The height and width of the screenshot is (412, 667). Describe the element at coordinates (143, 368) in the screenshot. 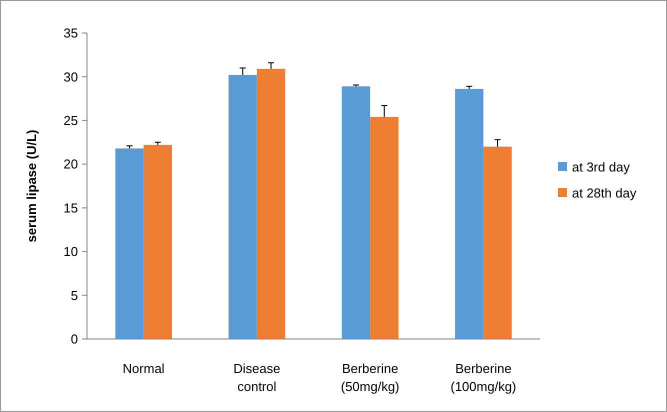

I see `x-tick-label: Normal` at that location.